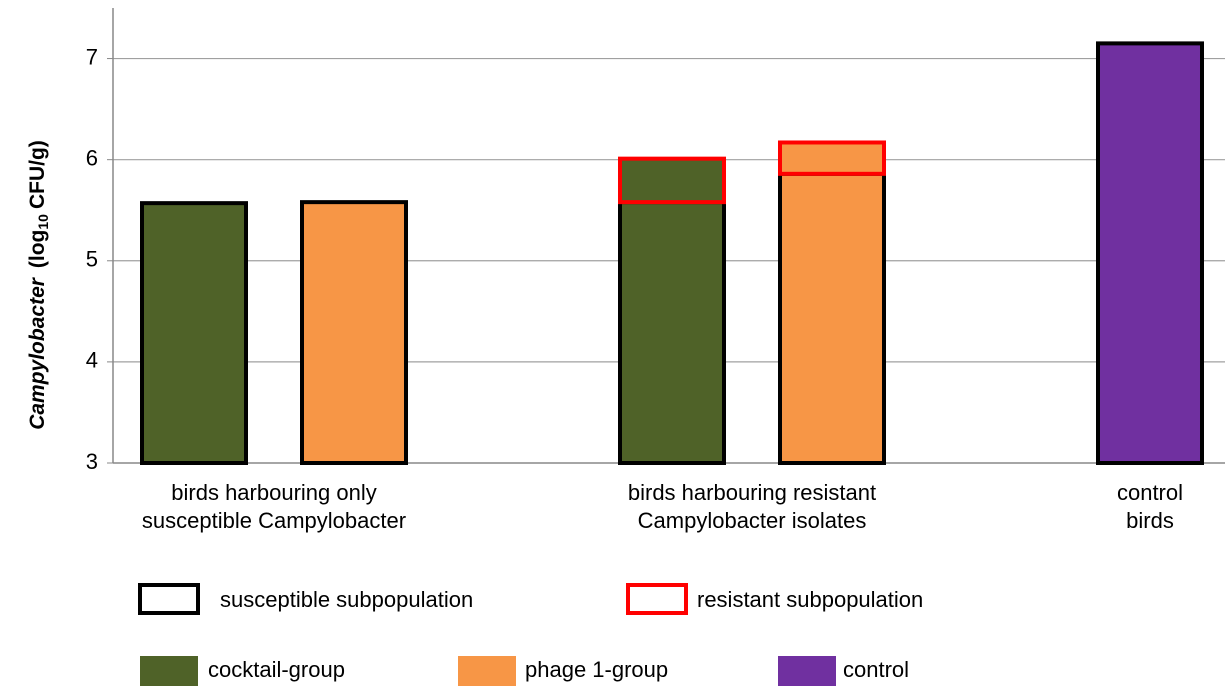 This screenshot has width=1225, height=691. What do you see at coordinates (1150, 492) in the screenshot?
I see `x-tick-label: control` at bounding box center [1150, 492].